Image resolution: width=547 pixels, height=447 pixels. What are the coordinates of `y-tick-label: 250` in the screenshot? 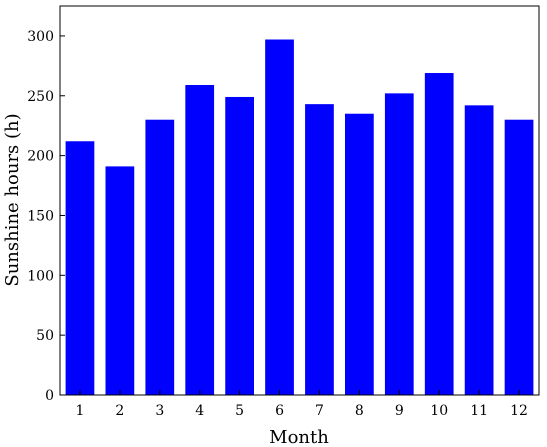 It's located at (40, 97).